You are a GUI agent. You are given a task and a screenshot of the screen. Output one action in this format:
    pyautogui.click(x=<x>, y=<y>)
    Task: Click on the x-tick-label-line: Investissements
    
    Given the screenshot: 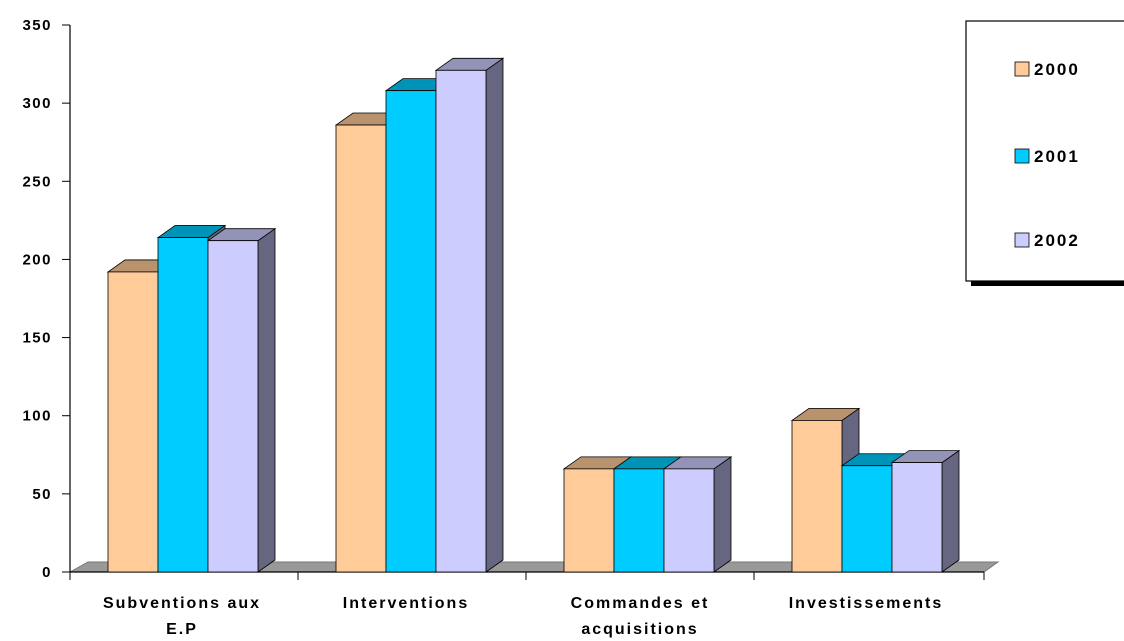 What is the action you would take?
    pyautogui.click(x=866, y=603)
    